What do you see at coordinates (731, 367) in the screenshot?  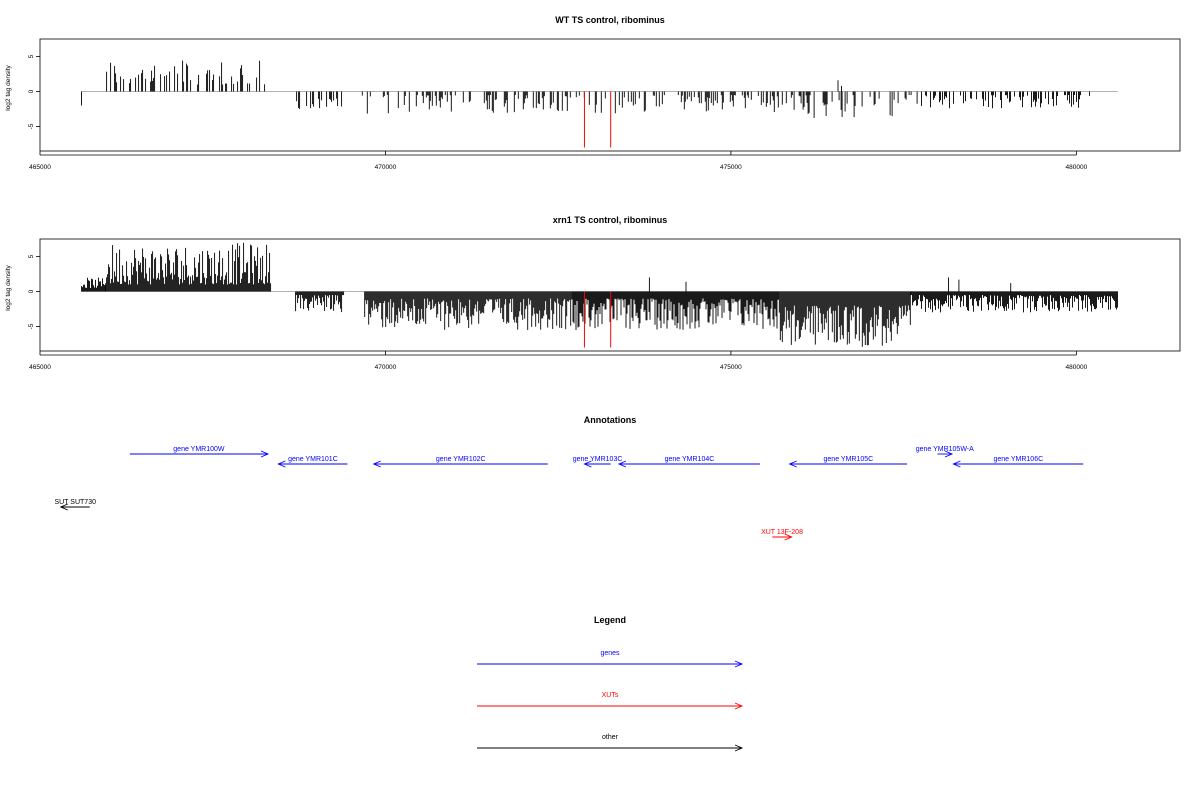 I see `xrn1-xtick-label: 475000` at bounding box center [731, 367].